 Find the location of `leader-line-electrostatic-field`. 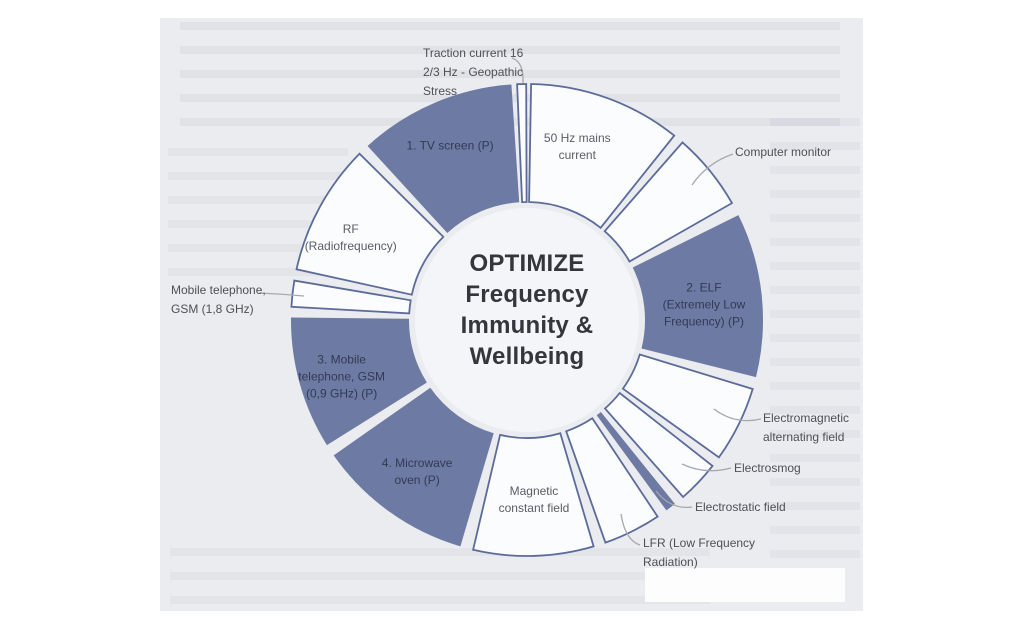

leader-line-electrostatic-field is located at coordinates (674, 499).